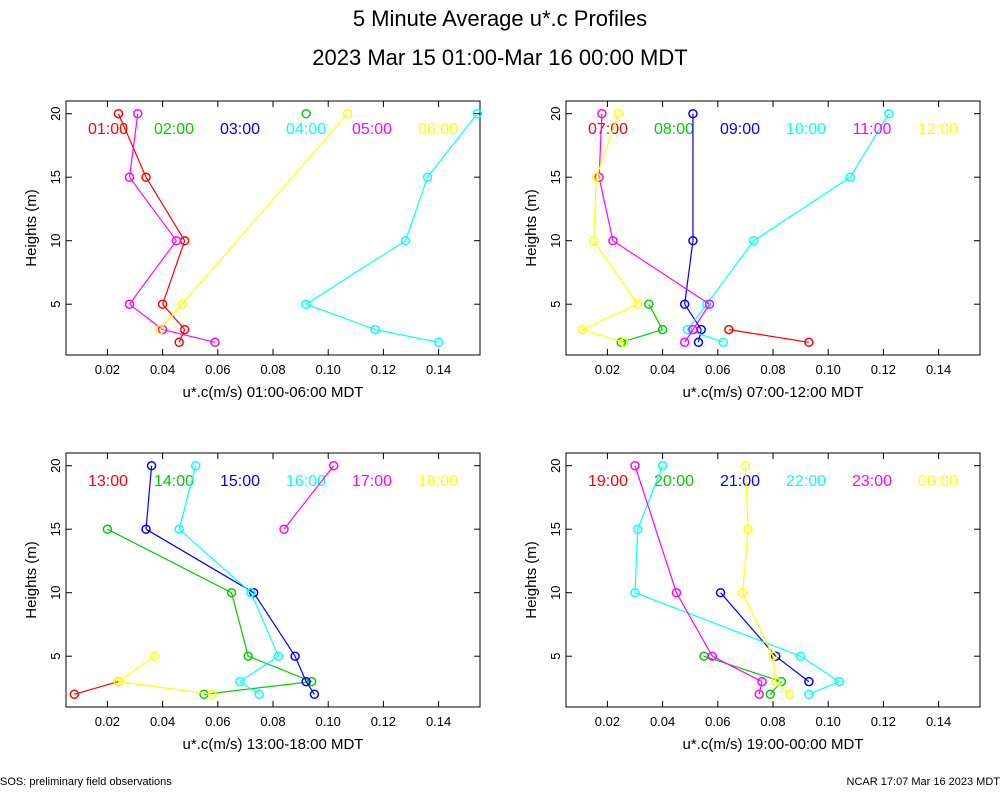 Image resolution: width=1000 pixels, height=800 pixels. I want to click on legend-entry: 07:00, so click(608, 129).